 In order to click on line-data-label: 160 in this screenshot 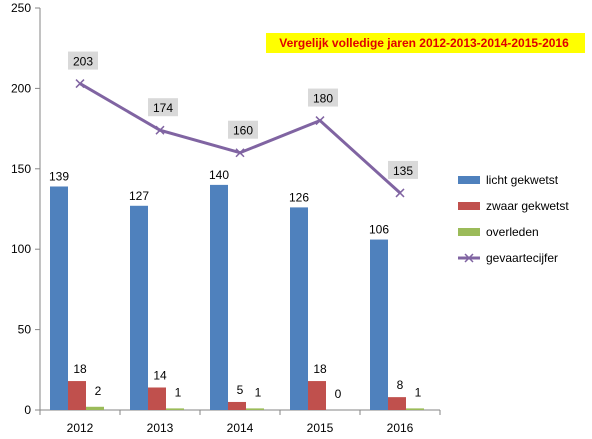, I will do `click(243, 131)`.